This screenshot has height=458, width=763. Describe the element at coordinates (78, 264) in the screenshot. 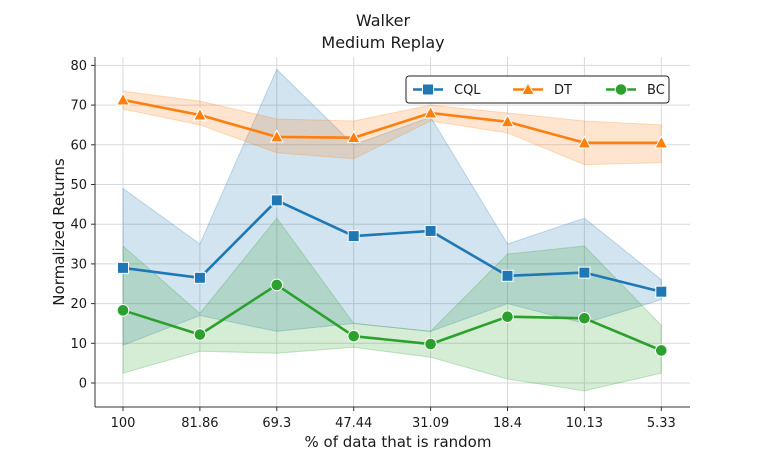

I see `y-tick-label: 30` at that location.